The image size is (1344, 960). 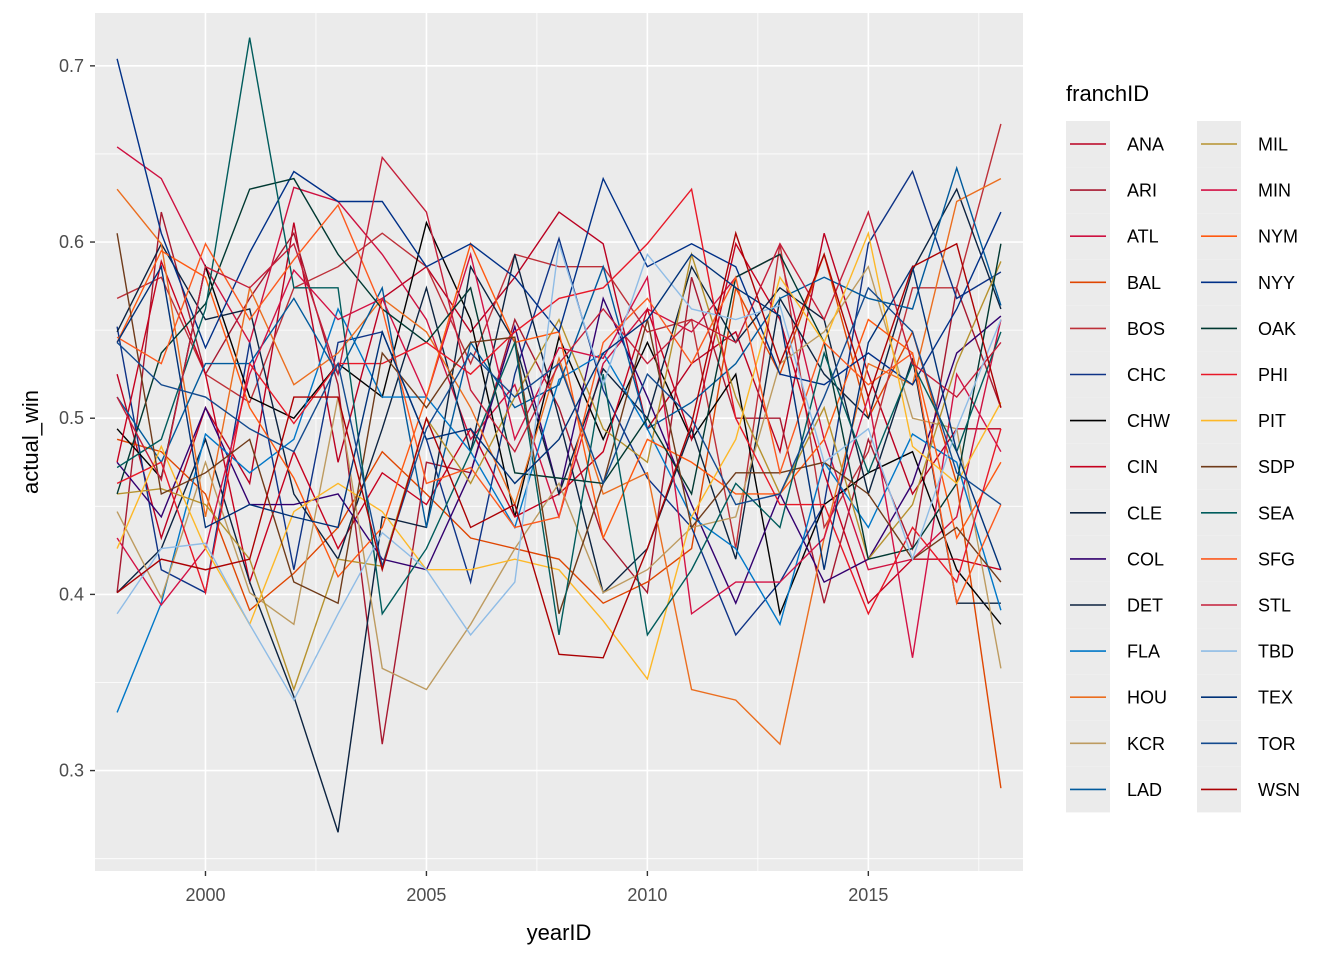 I want to click on x-tick-label: 2015, so click(x=868, y=895).